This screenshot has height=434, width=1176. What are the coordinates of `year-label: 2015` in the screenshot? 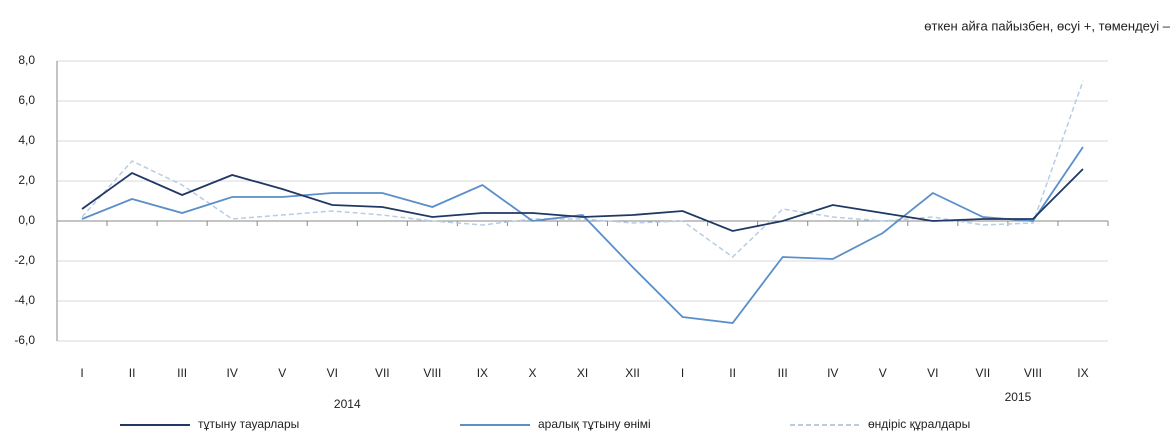 It's located at (1018, 397).